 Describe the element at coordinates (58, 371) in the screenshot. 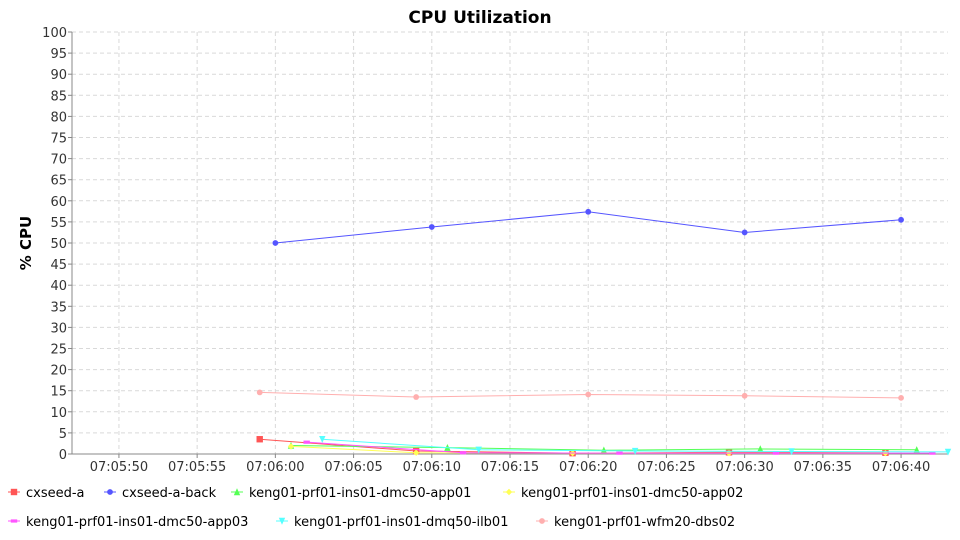

I see `y-tick-label: 20` at that location.